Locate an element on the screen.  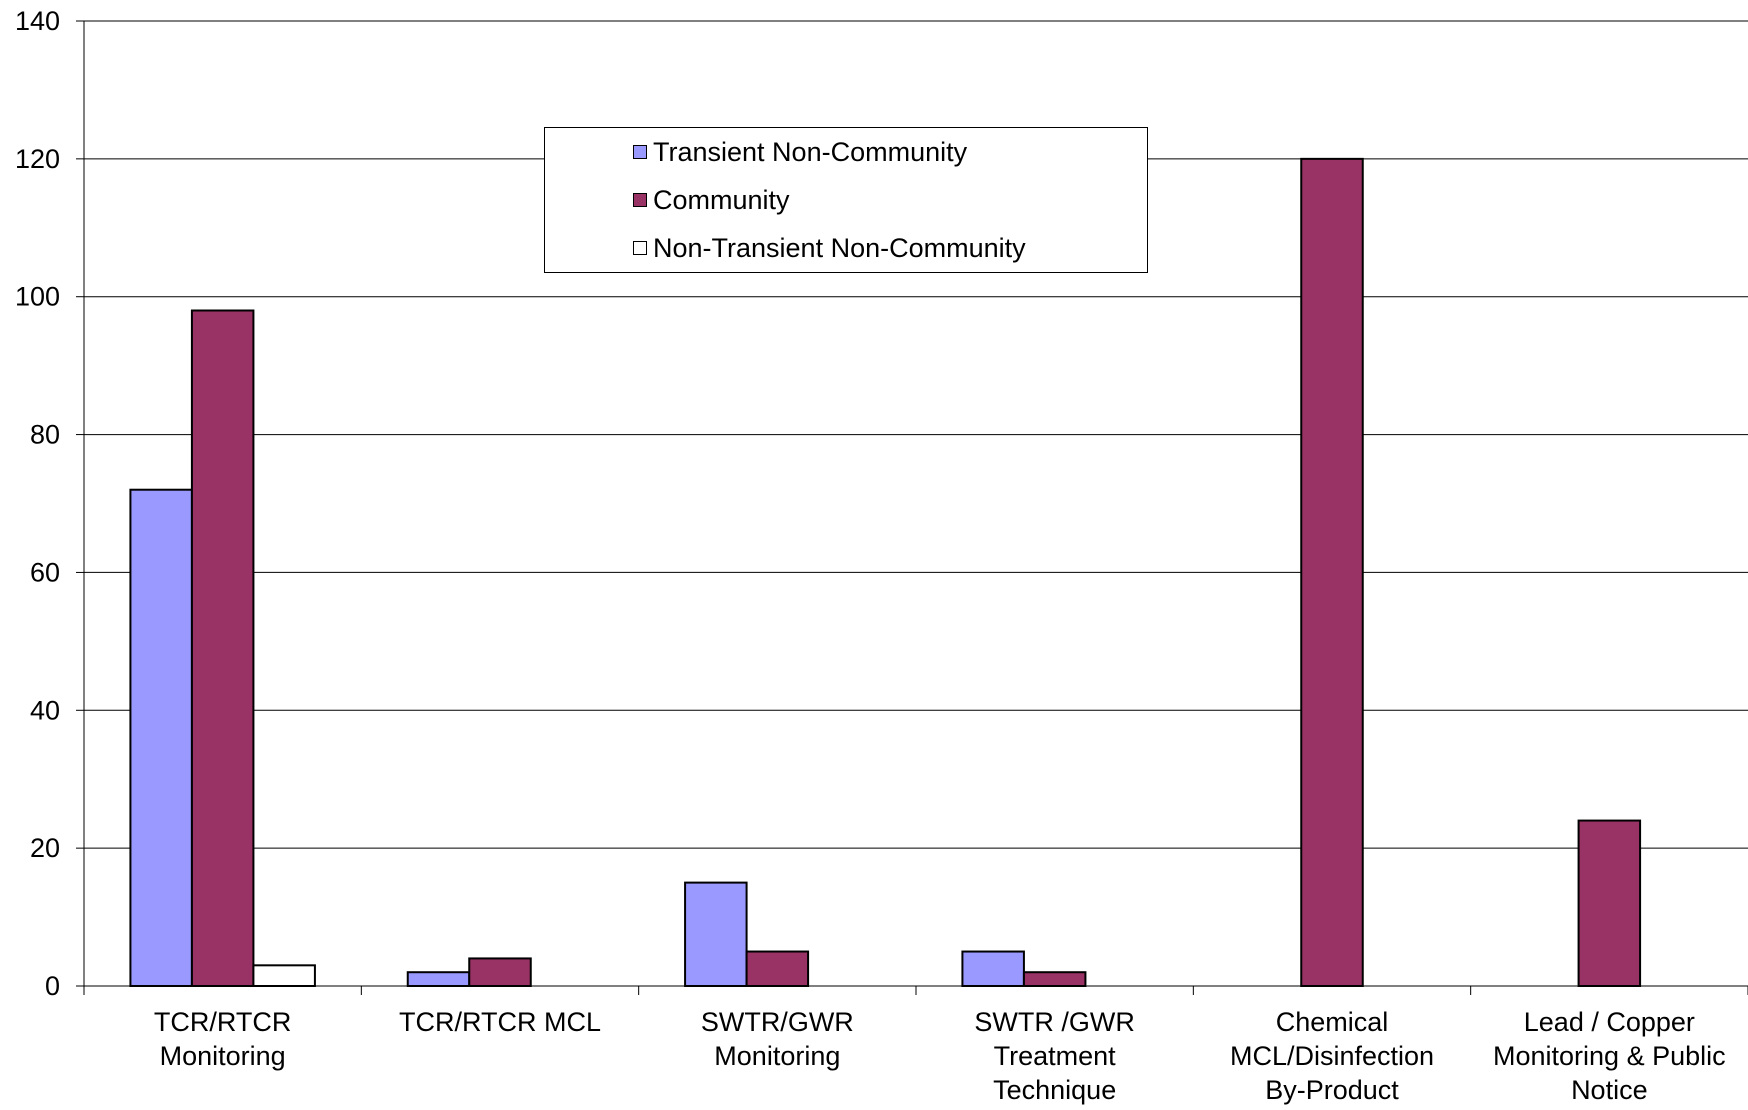
legend-item-non-transient: Non-Transient Non-Community is located at coordinates (829, 248).